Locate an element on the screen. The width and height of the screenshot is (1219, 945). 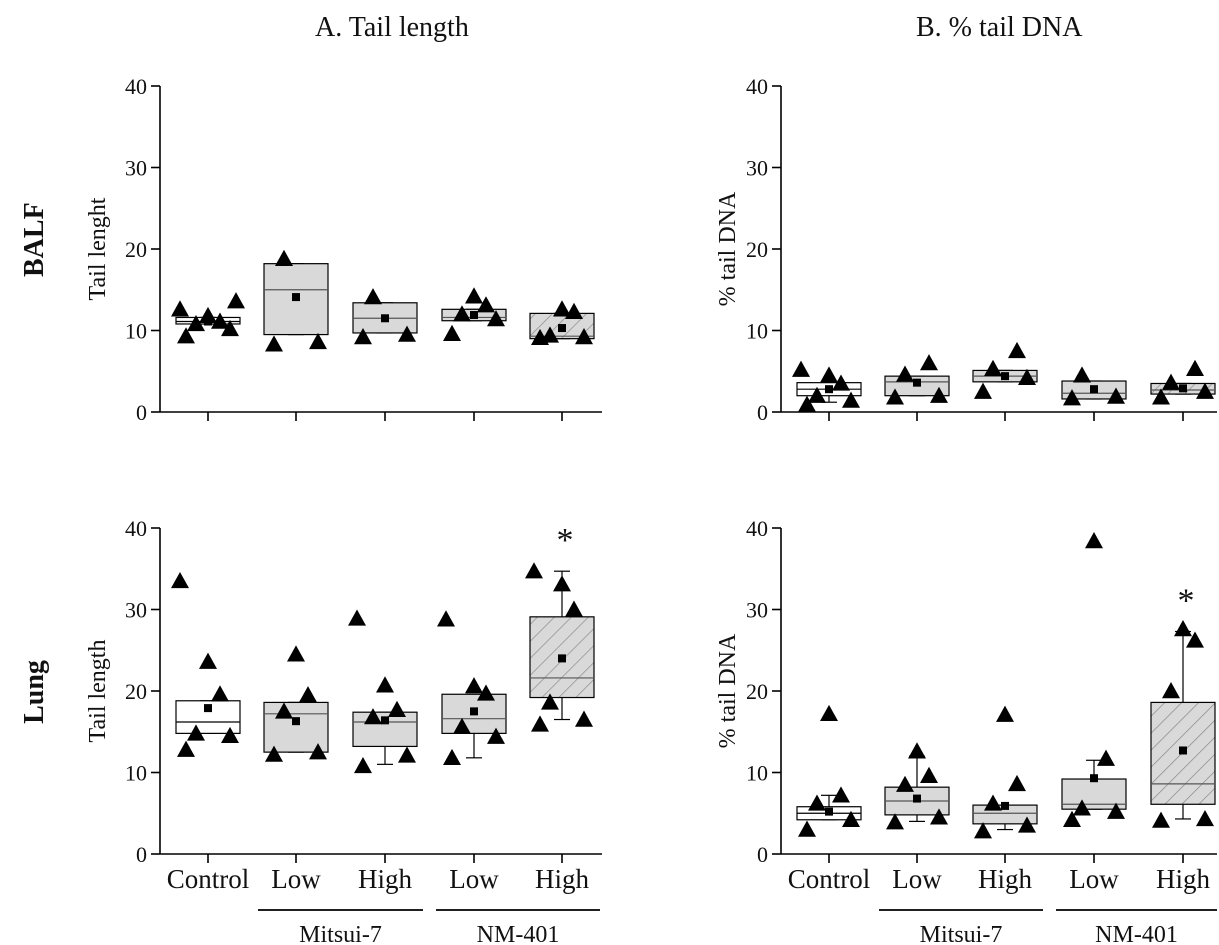
box-group-2: Low is located at coordinates (296, 769).